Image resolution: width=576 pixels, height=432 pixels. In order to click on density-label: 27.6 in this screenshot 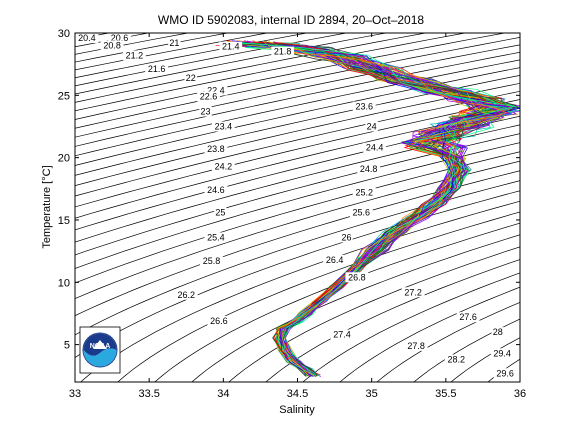, I will do `click(468, 317)`.